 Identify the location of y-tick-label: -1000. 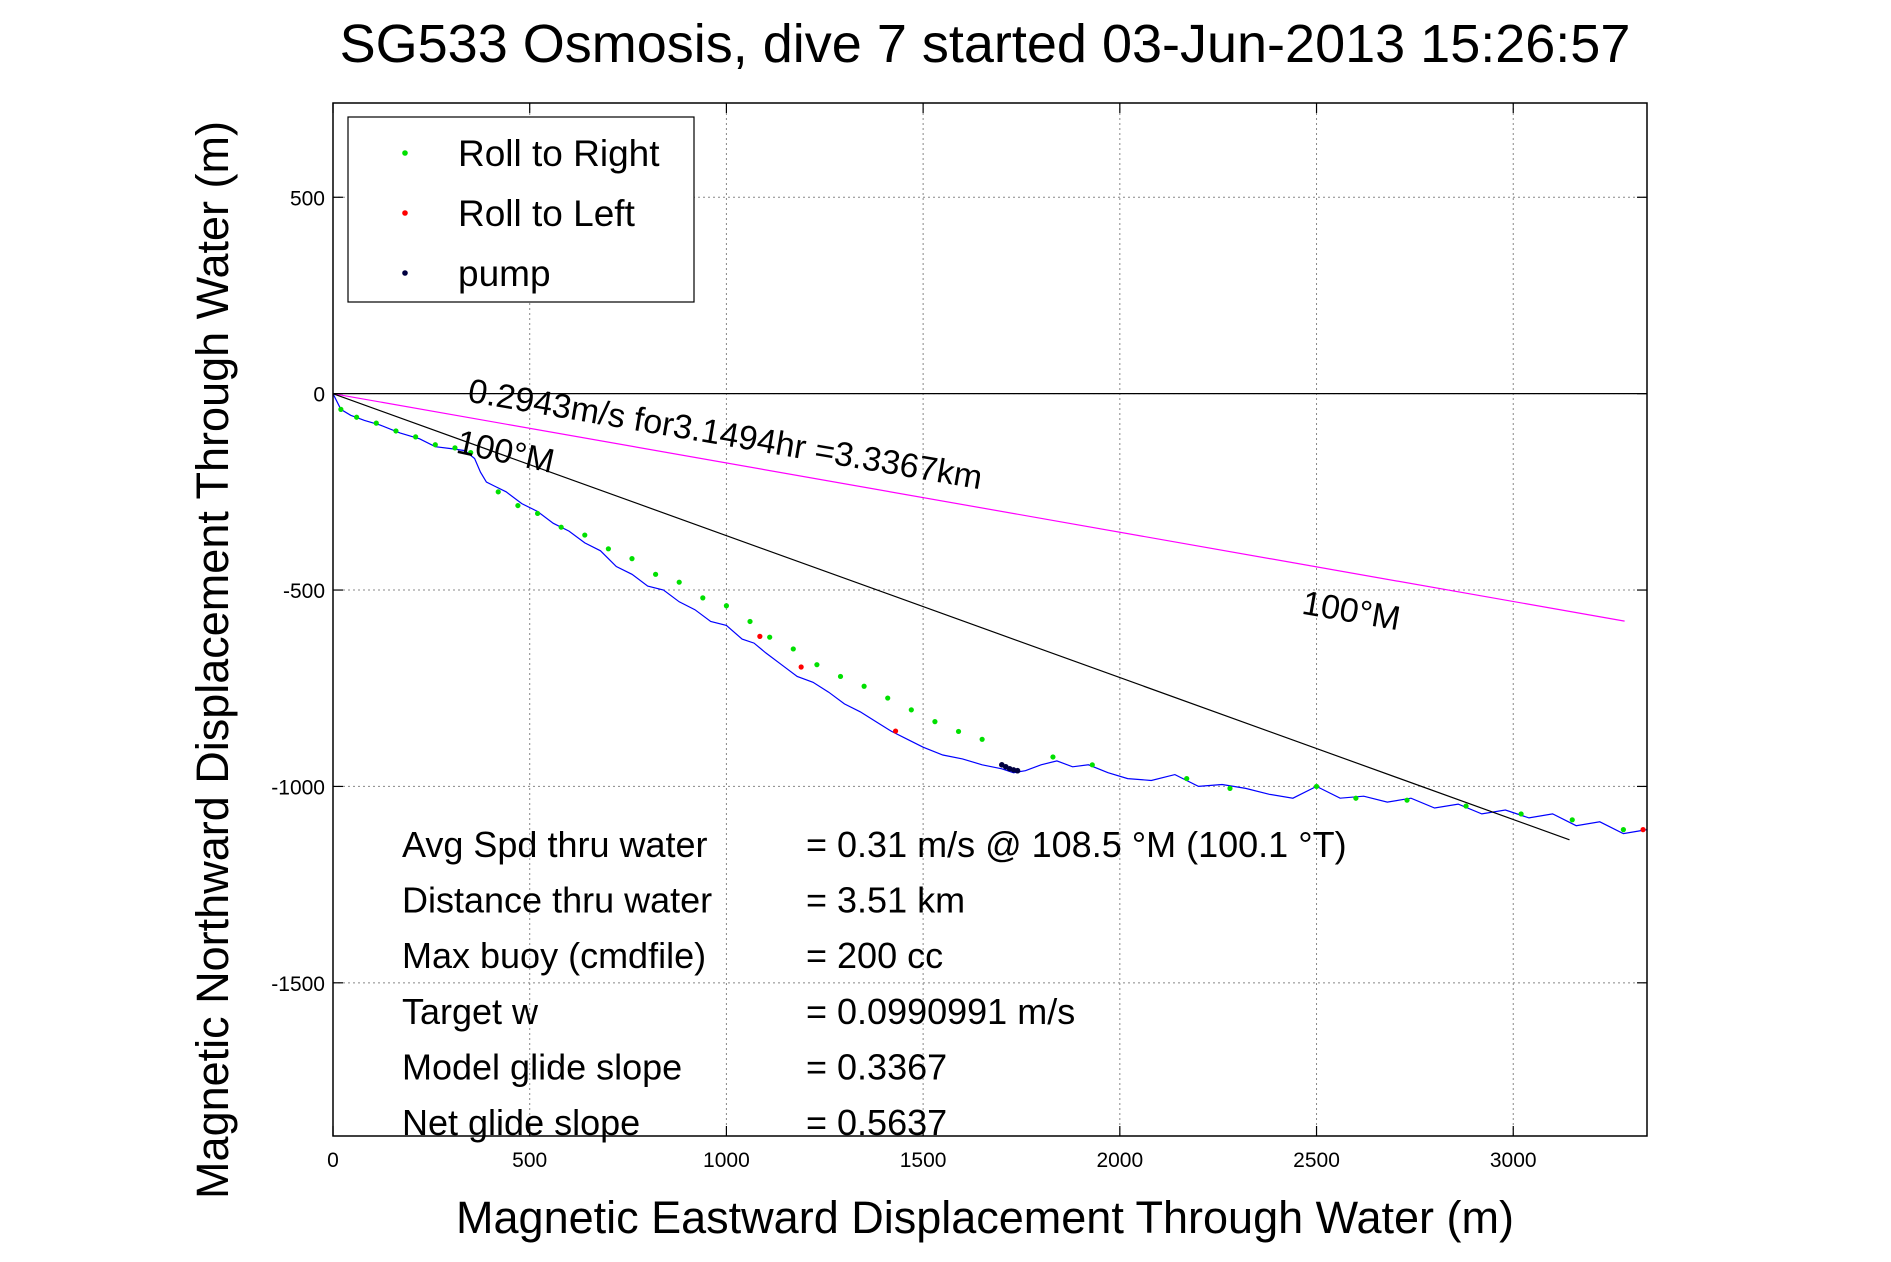
(298, 787).